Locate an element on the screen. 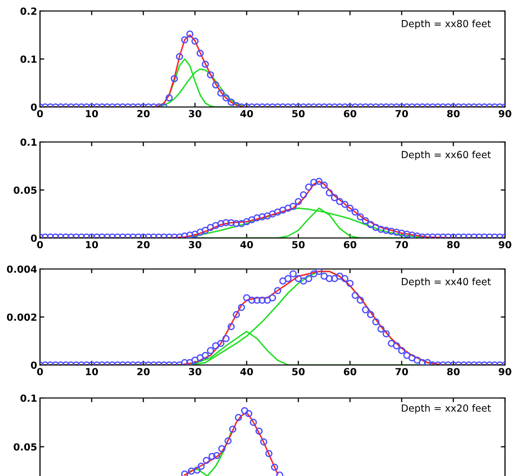  y-tick-label: 0.2 is located at coordinates (28, 11).